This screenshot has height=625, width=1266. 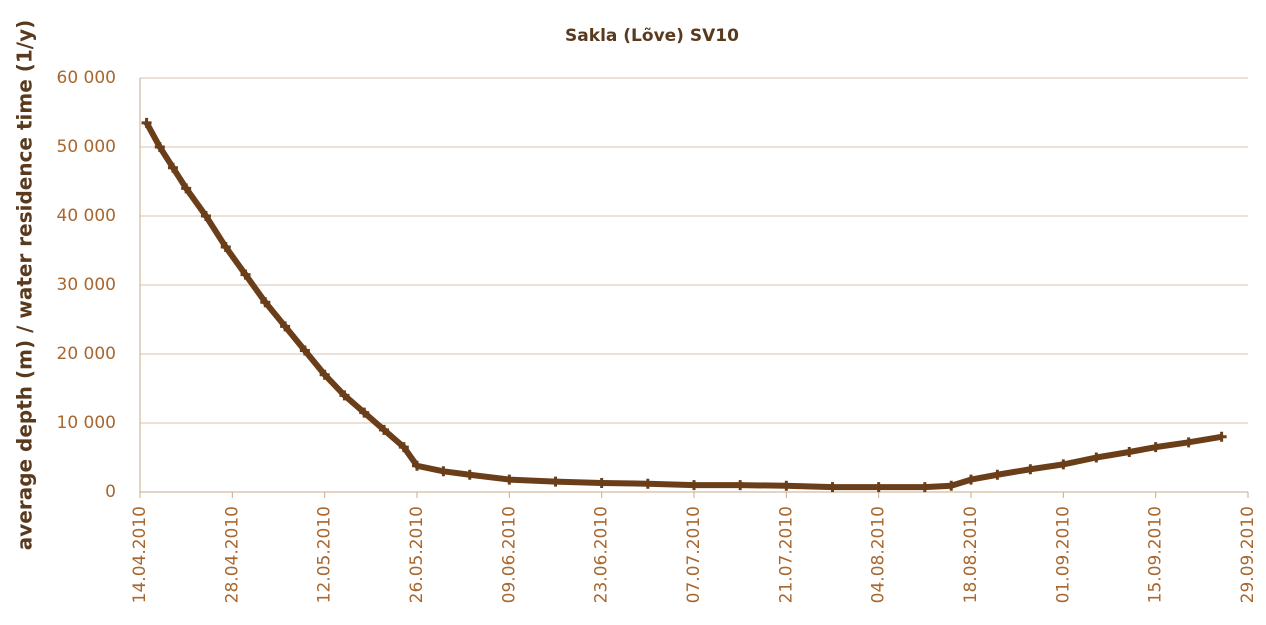 I want to click on x-tick-label: 12.05.2010, so click(x=325, y=554).